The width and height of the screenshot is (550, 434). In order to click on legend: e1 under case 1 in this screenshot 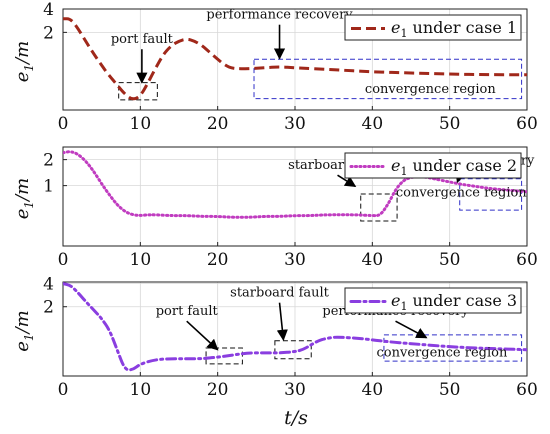, I will do `click(433, 27)`.